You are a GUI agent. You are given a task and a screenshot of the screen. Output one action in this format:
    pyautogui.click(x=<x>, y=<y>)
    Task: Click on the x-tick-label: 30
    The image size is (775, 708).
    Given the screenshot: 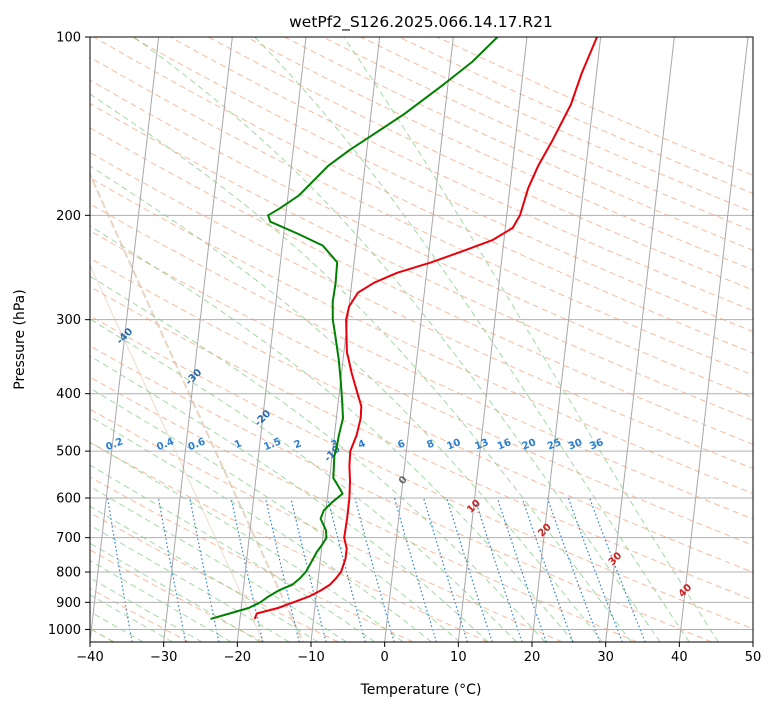 What is the action you would take?
    pyautogui.click(x=605, y=657)
    